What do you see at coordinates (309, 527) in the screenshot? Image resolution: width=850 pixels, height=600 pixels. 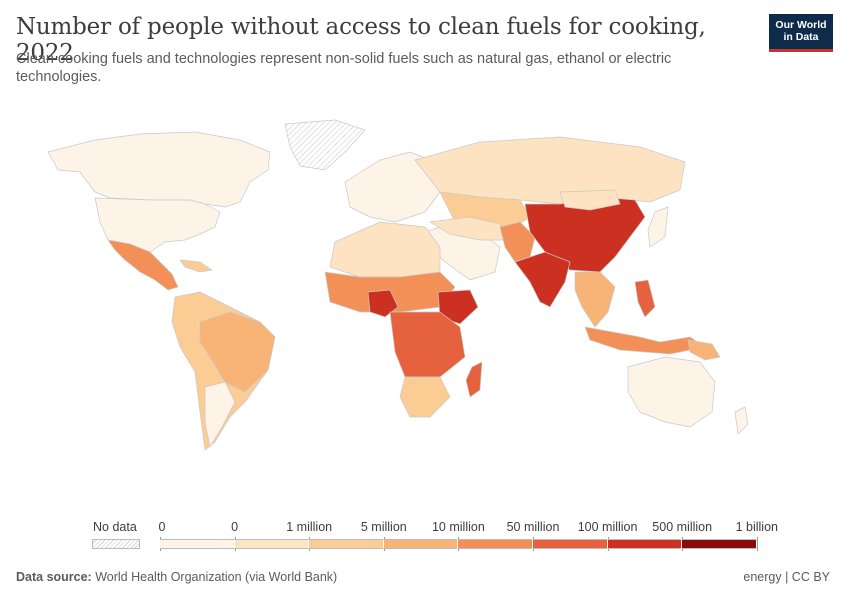 I see `legend-tick-label: 1 million` at bounding box center [309, 527].